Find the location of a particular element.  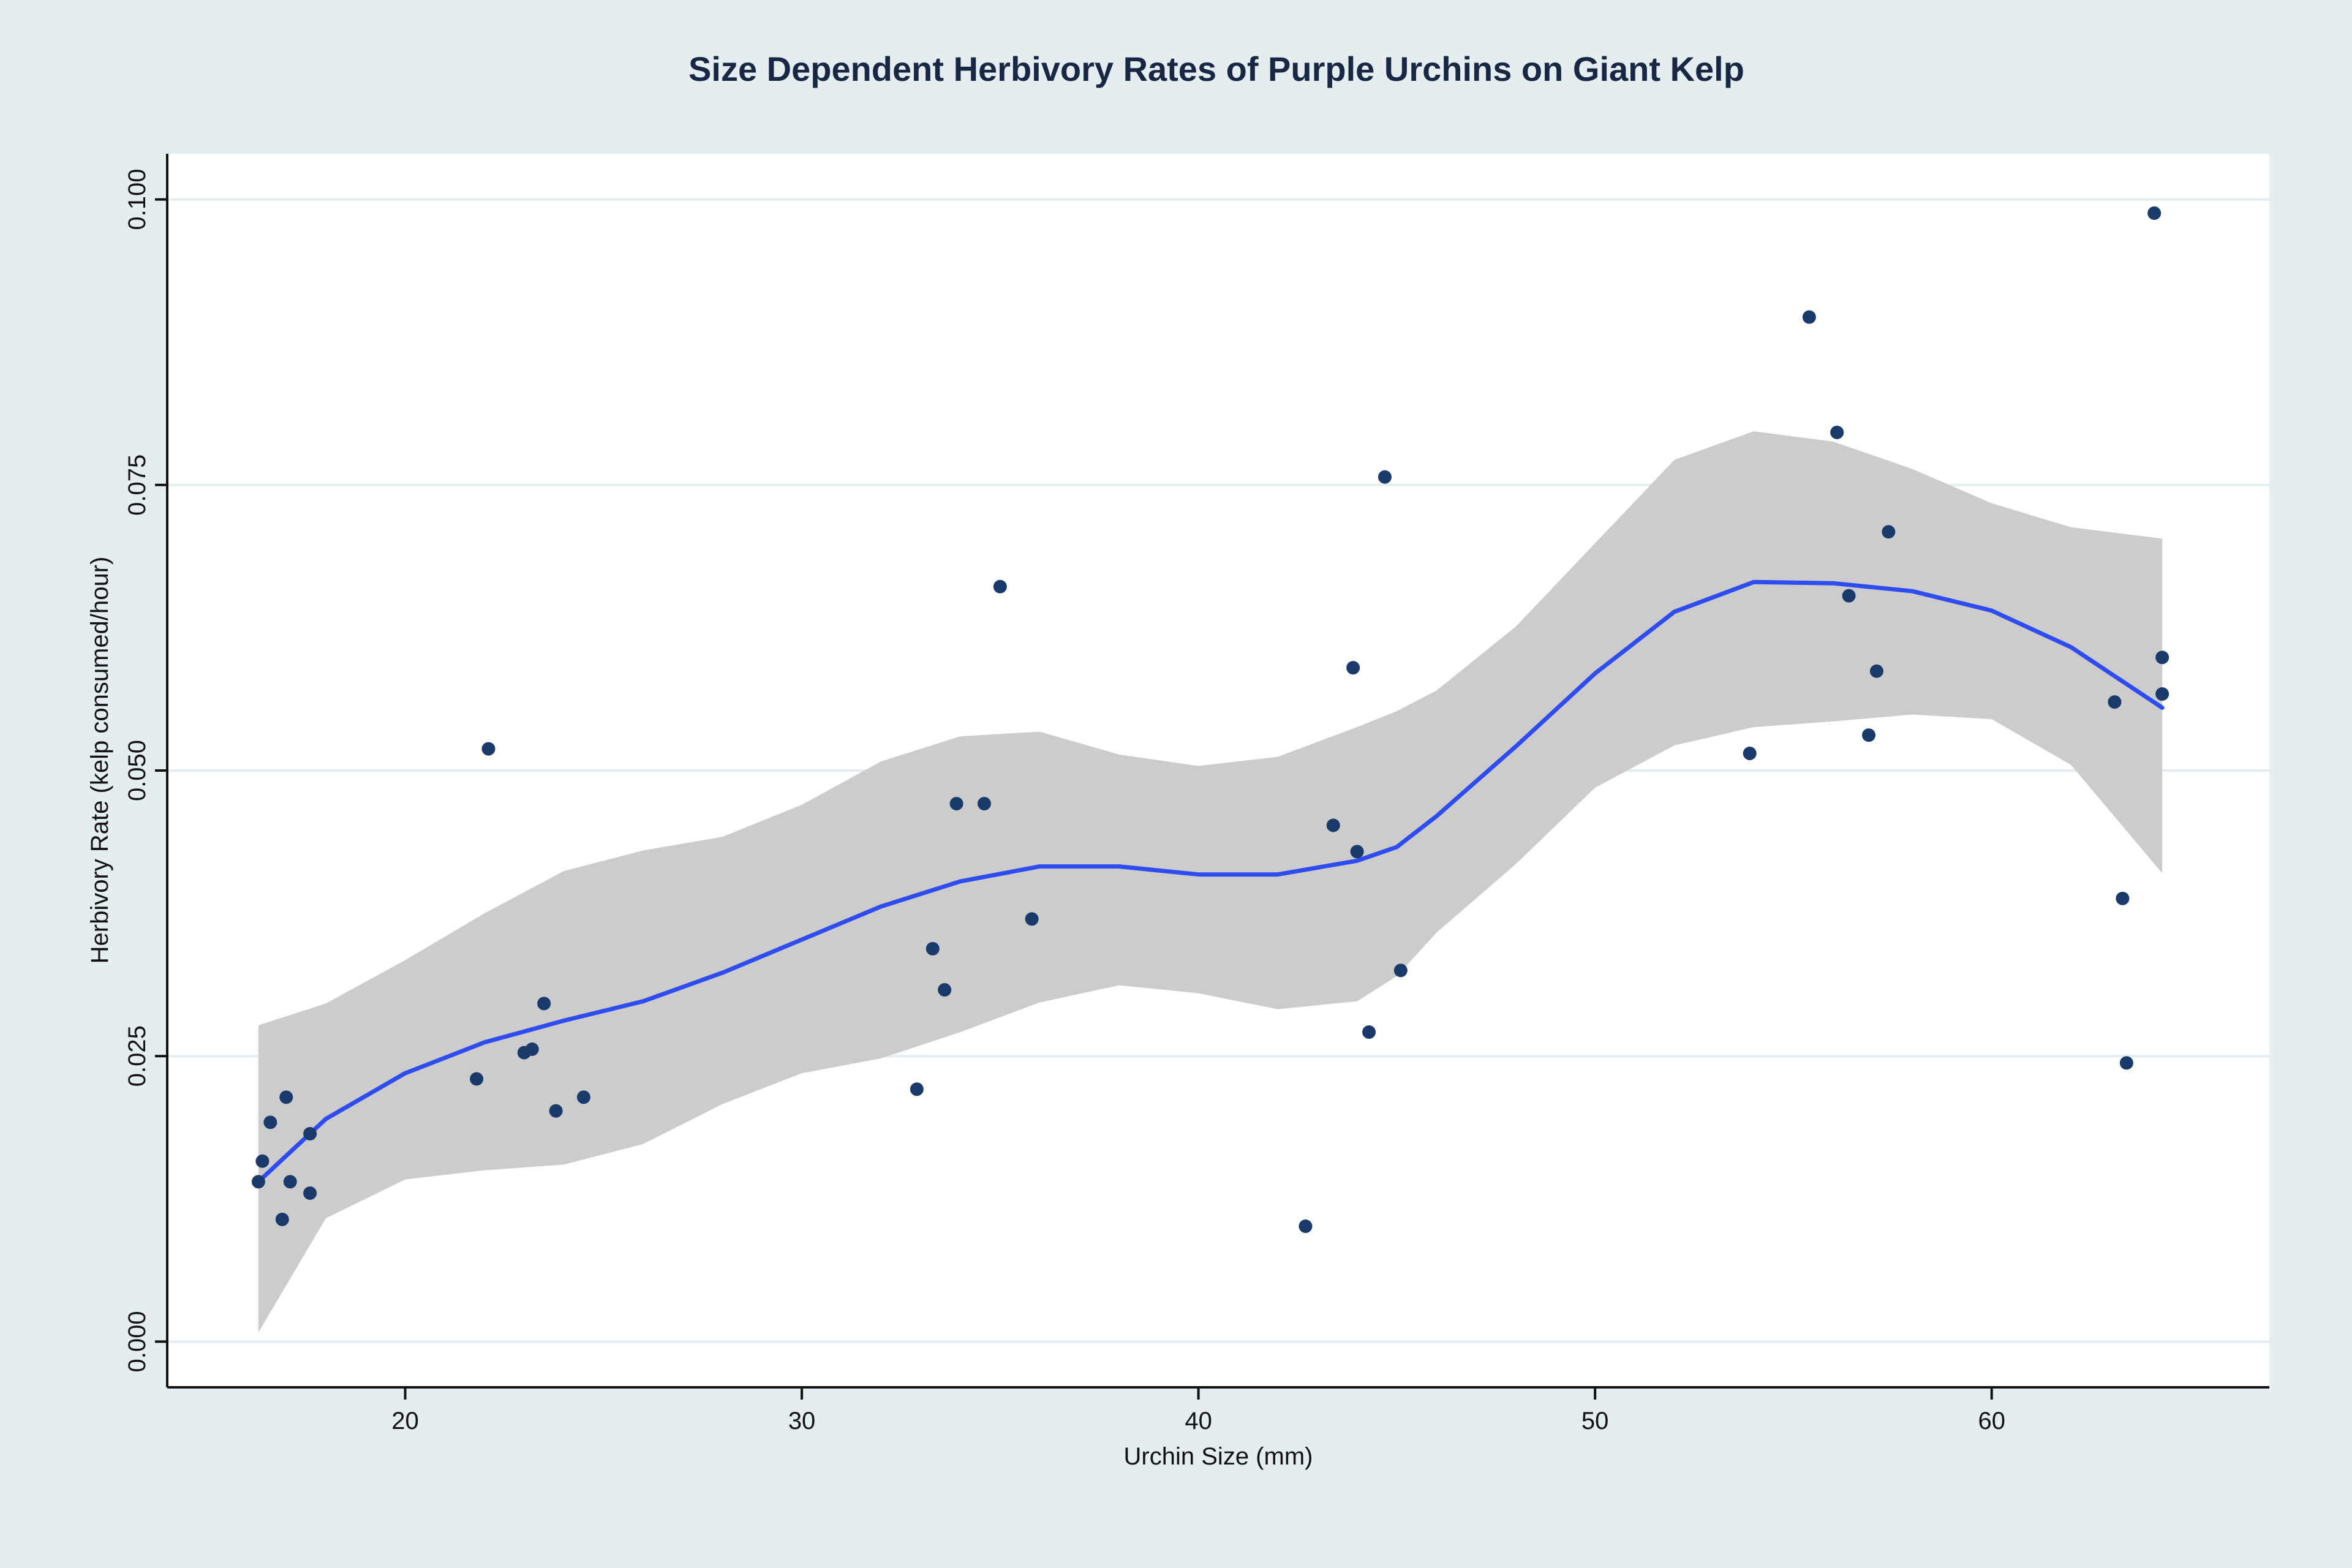

x-tick-label: 30 is located at coordinates (802, 1421).